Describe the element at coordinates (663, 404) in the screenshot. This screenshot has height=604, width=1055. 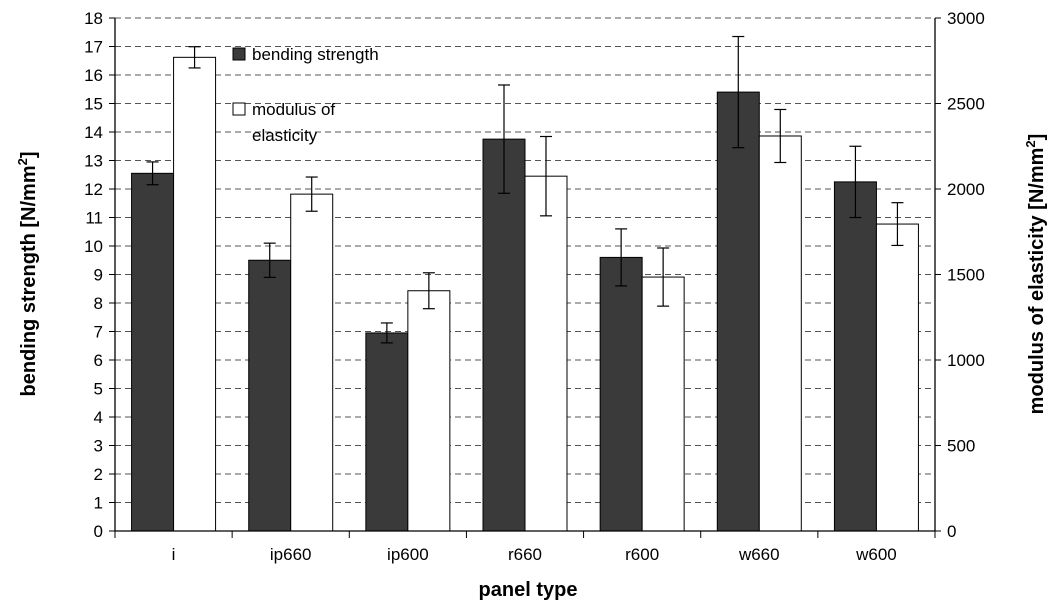
I see `bar-modulus-of-elasticity-r600` at that location.